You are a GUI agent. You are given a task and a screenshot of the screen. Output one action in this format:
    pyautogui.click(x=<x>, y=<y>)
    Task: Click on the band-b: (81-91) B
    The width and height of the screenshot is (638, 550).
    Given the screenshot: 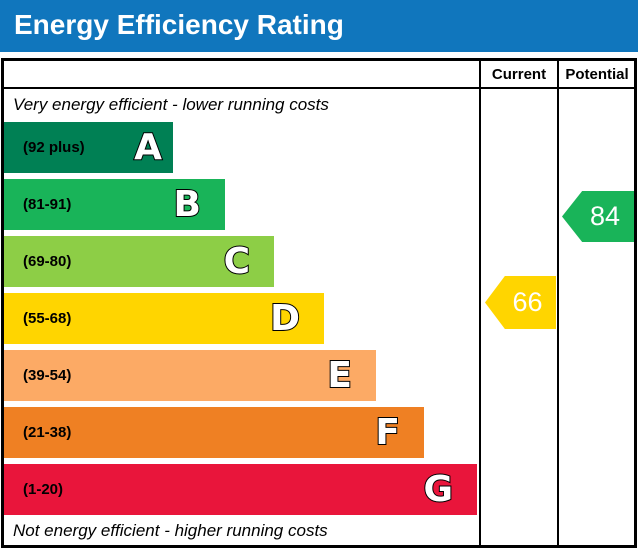 What is the action you would take?
    pyautogui.click(x=114, y=204)
    